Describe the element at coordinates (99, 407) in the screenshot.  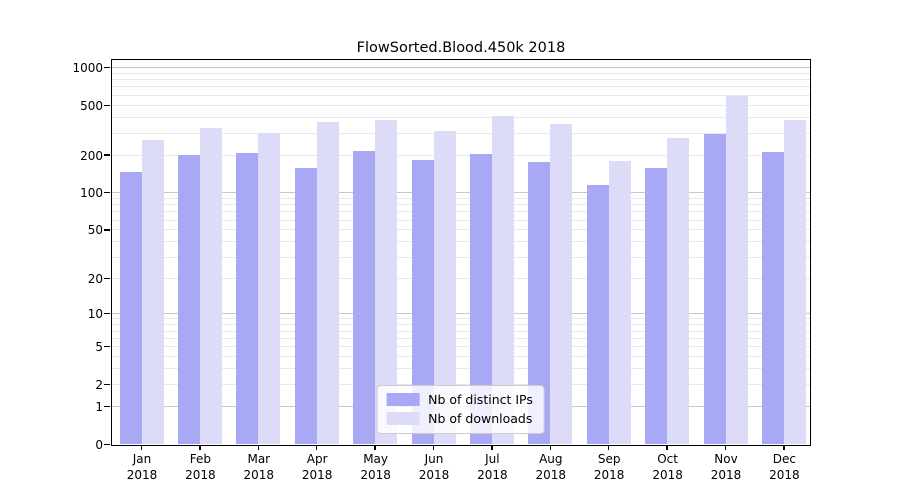
I see `y-tick-label: 1` at that location.